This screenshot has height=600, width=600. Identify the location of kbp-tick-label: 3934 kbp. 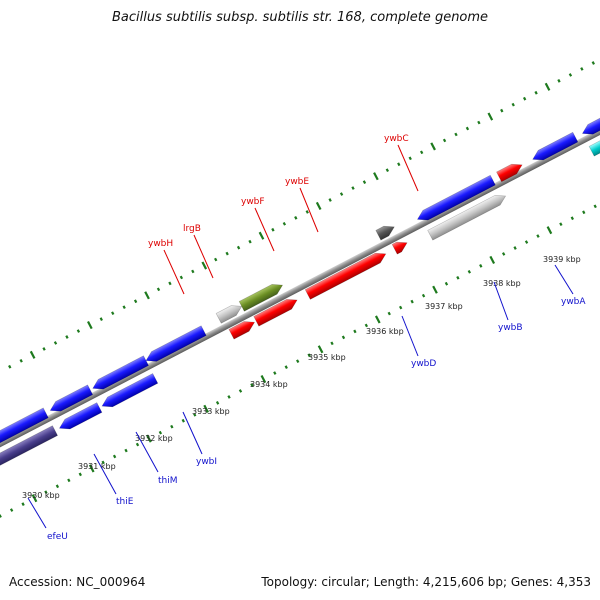
(269, 384).